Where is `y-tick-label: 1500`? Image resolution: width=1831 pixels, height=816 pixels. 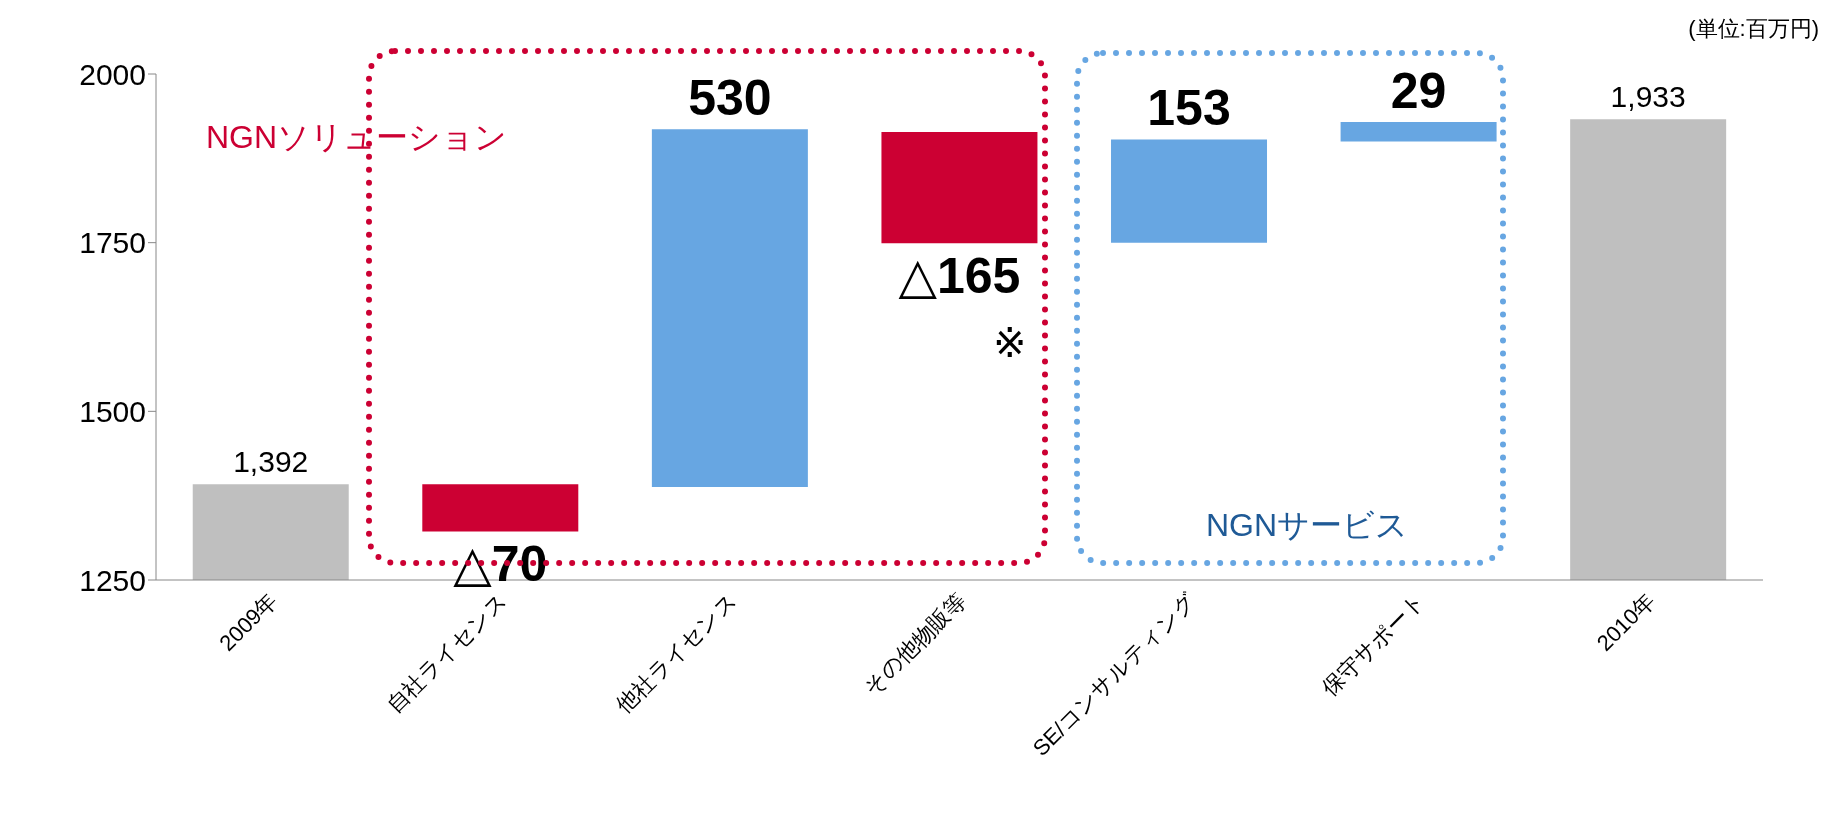 y-tick-label: 1500 is located at coordinates (112, 411).